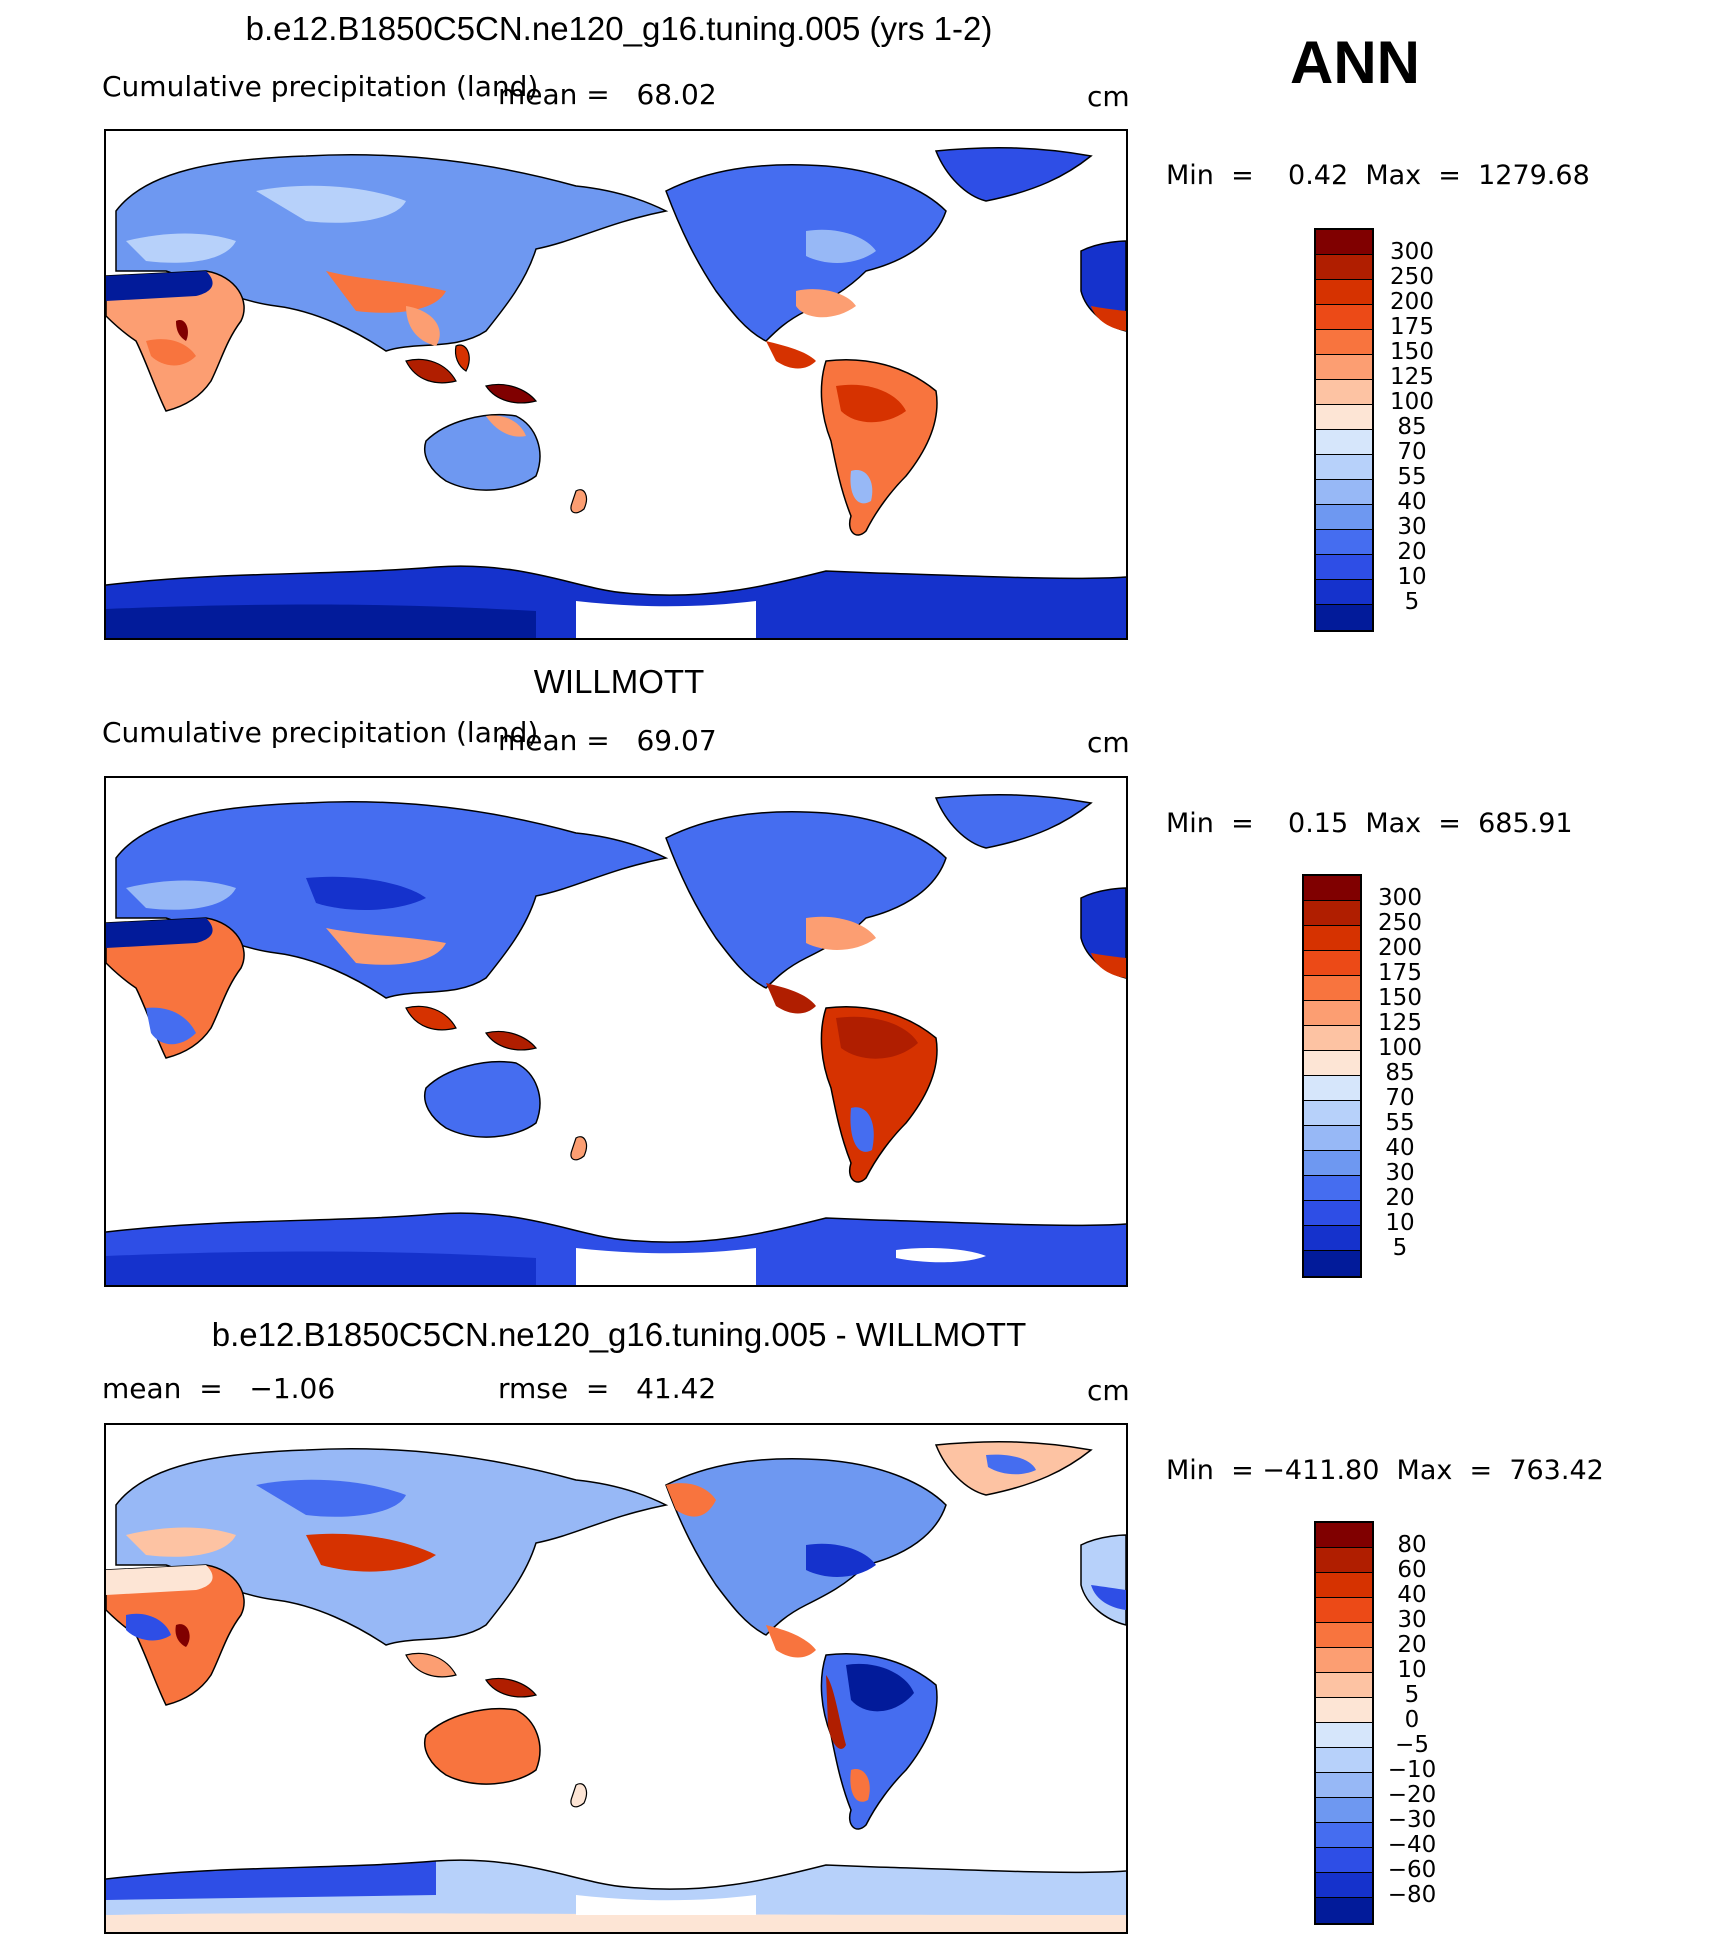 Image resolution: width=1710 pixels, height=1947 pixels. Describe the element at coordinates (1355, 62) in the screenshot. I see `season-label: ANN` at that location.